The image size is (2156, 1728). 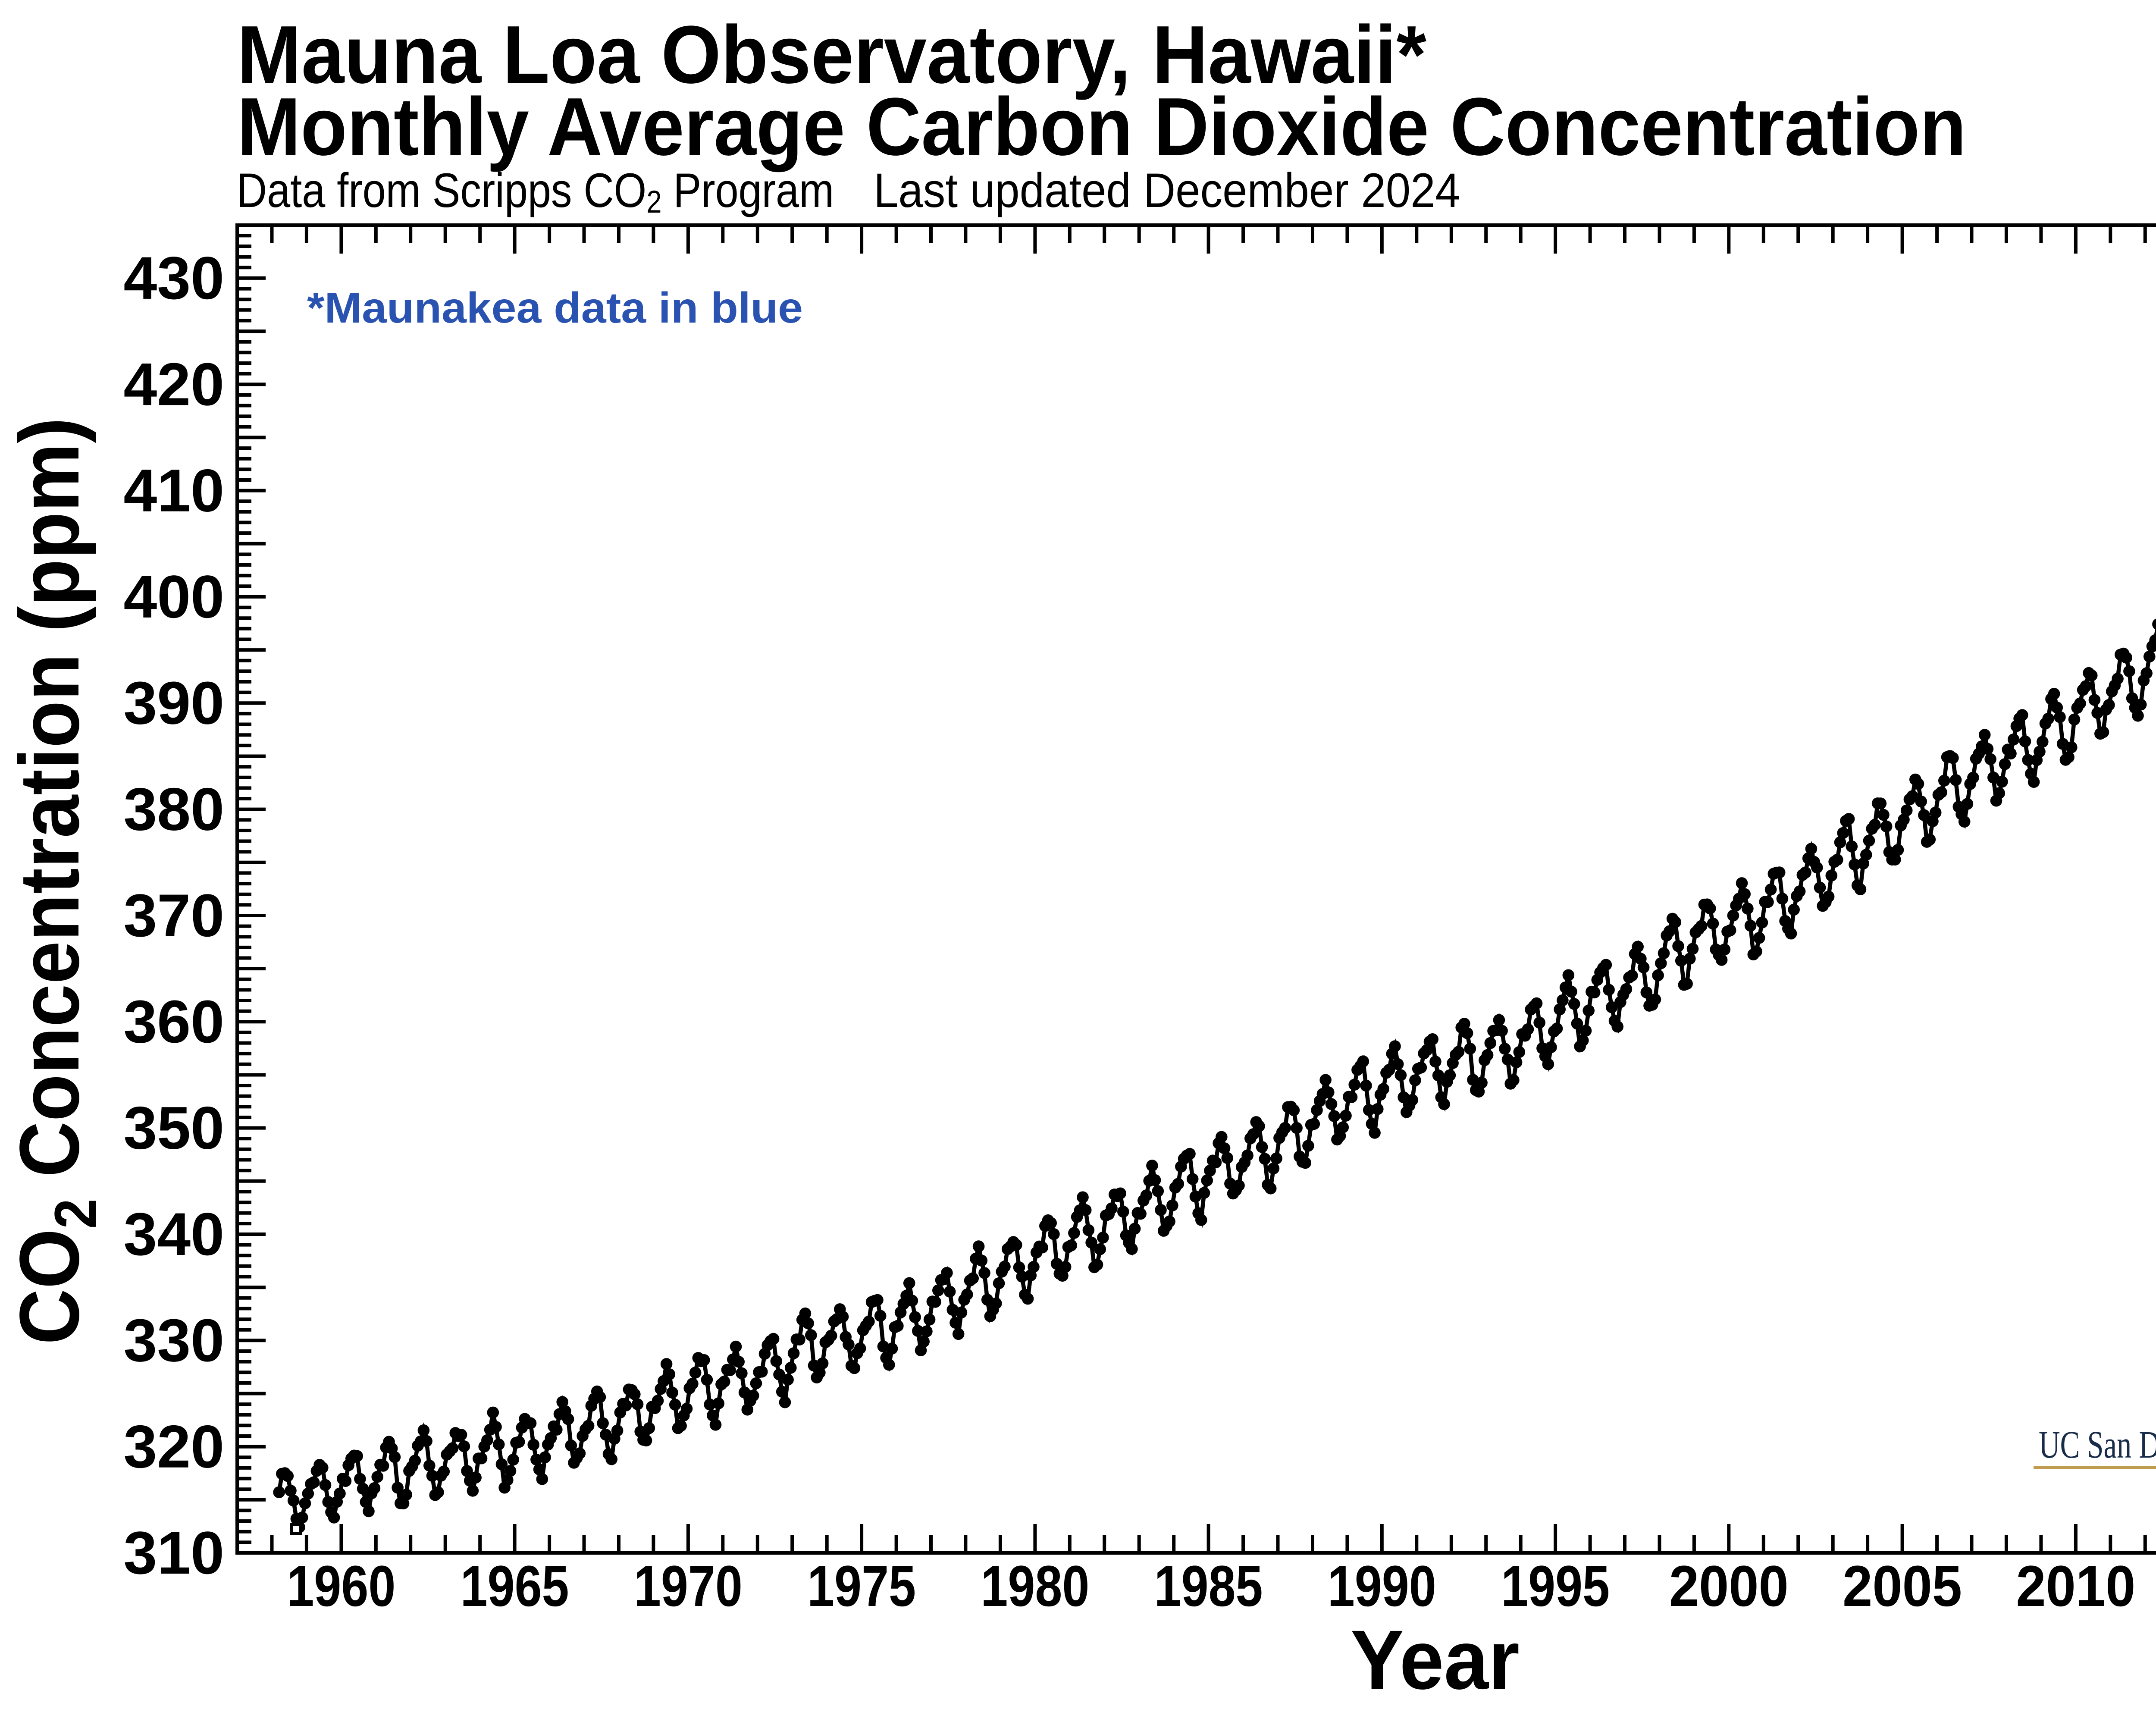 I want to click on svg-text: 320, so click(x=173, y=1447).